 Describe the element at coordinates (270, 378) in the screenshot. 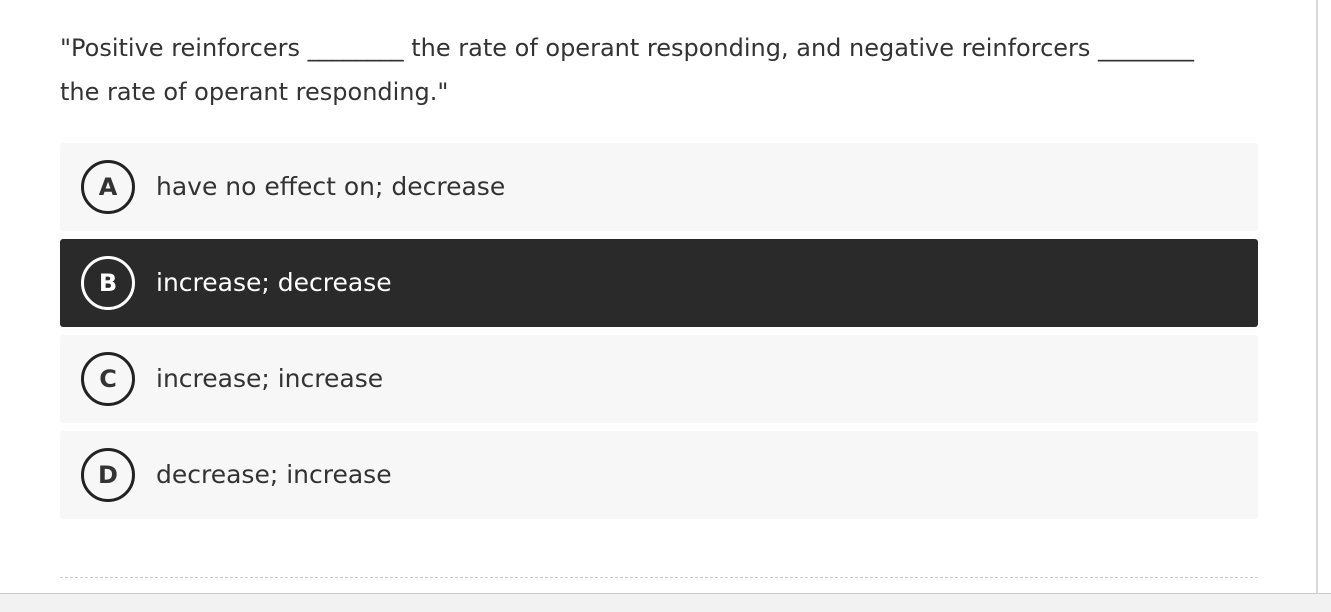

I see `option-text: increase; increase` at that location.